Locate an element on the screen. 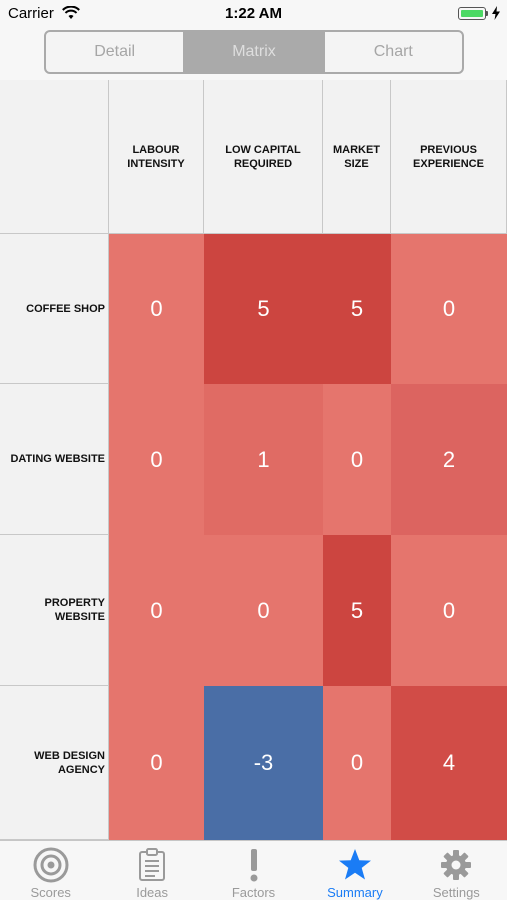 This screenshot has height=900, width=507. tab-ideas-label: Ideas is located at coordinates (152, 892).